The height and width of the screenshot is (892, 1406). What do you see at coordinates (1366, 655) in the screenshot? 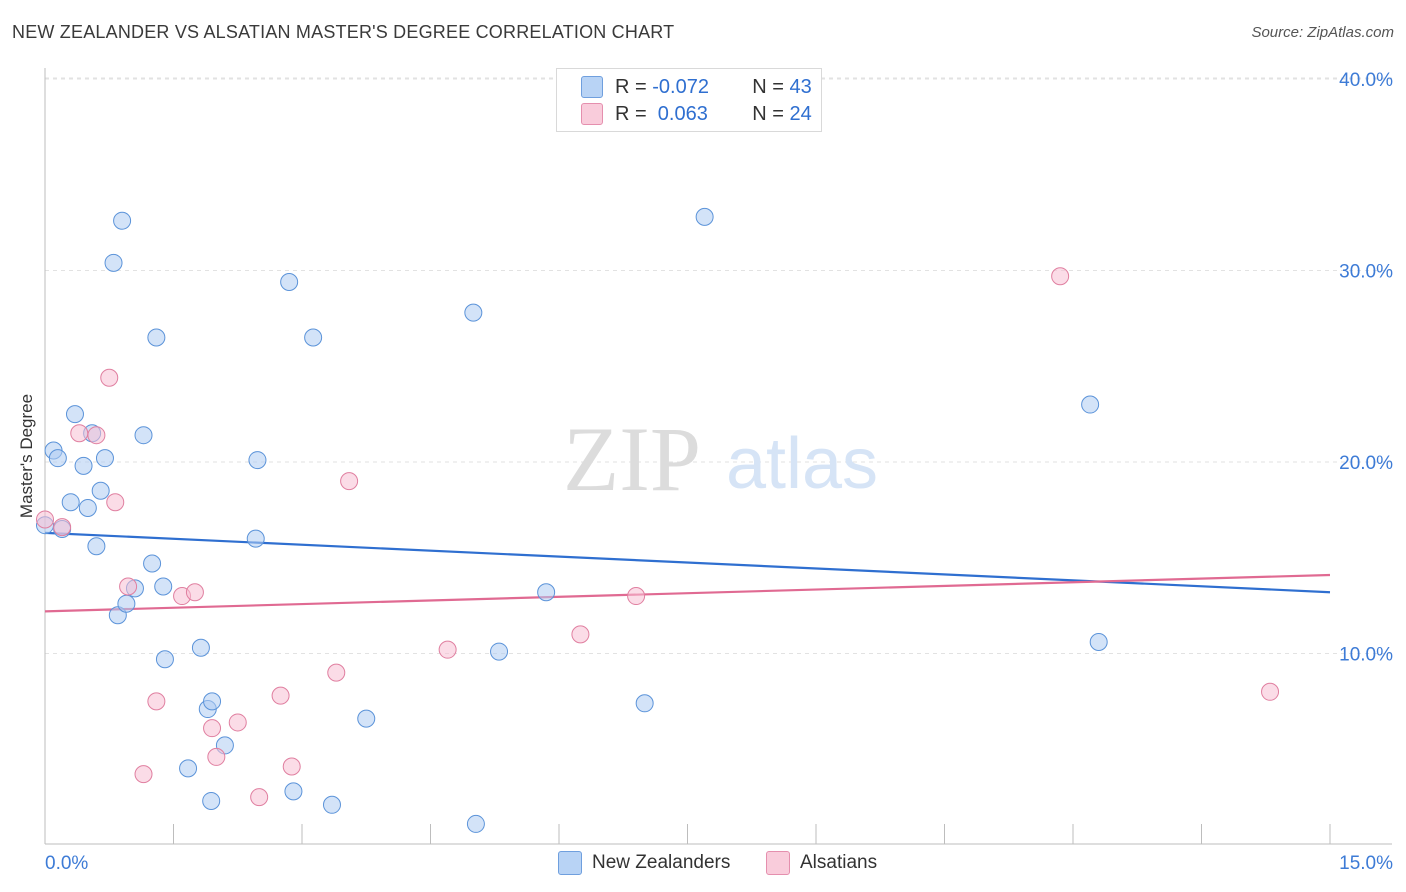
I see `y-tick-label: 10.0%` at bounding box center [1366, 655].